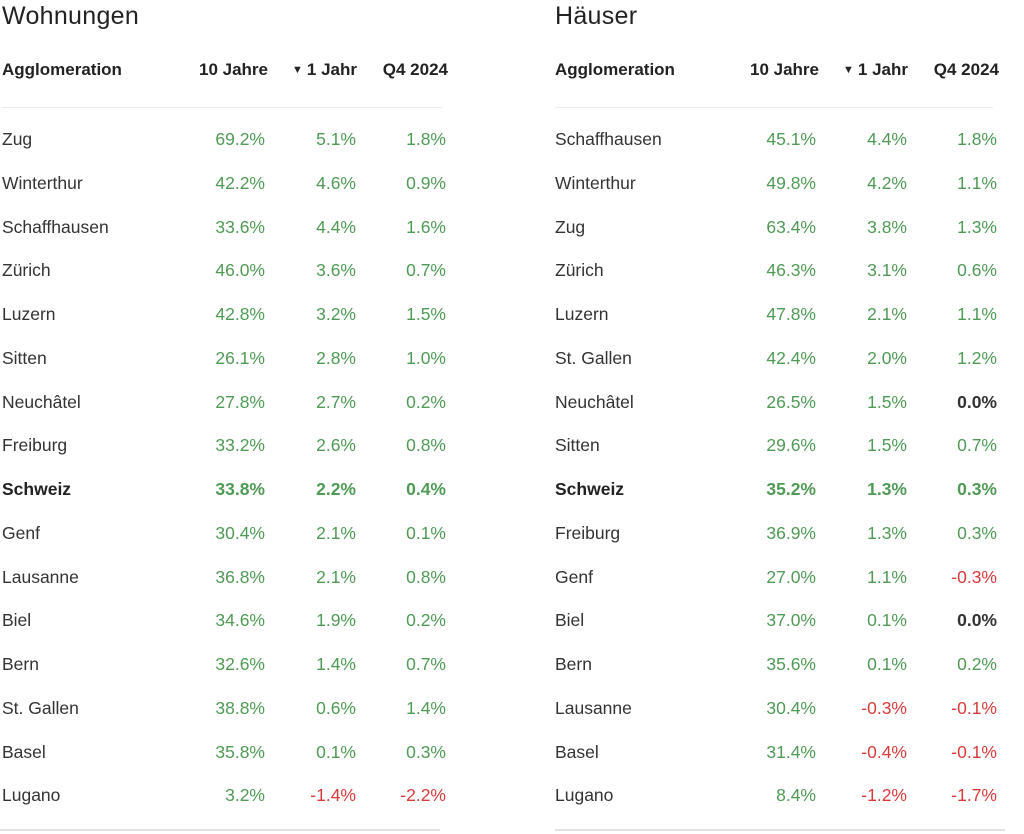 This screenshot has height=834, width=1024. What do you see at coordinates (240, 576) in the screenshot?
I see `ten-year-change-cell: 36.8%` at bounding box center [240, 576].